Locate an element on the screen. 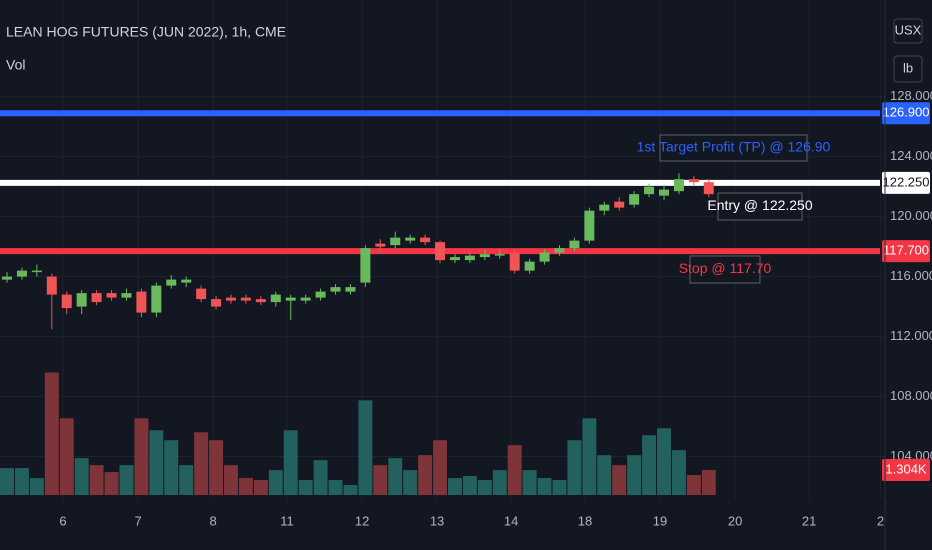 The width and height of the screenshot is (932, 550). x-tick-label: 6 is located at coordinates (62, 520).